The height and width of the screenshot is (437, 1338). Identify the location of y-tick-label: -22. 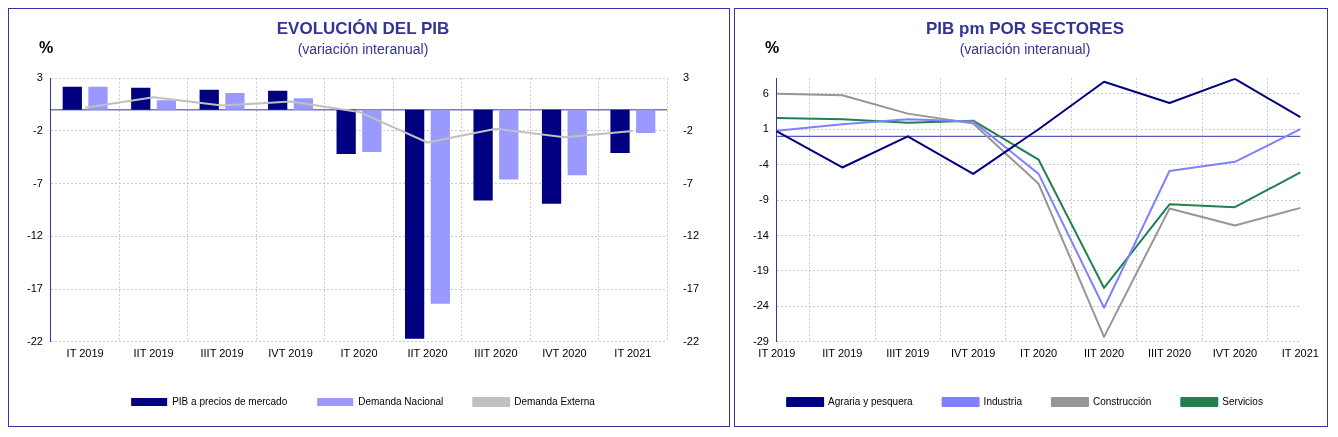
(34, 340).